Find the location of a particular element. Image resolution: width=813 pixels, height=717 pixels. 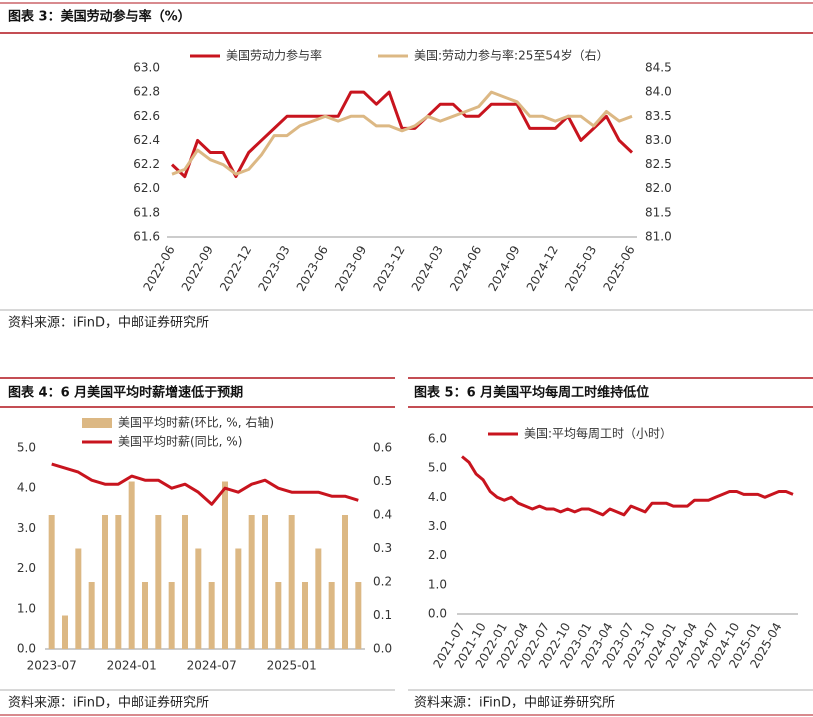

y-tick-label: 81.5 is located at coordinates (658, 212).